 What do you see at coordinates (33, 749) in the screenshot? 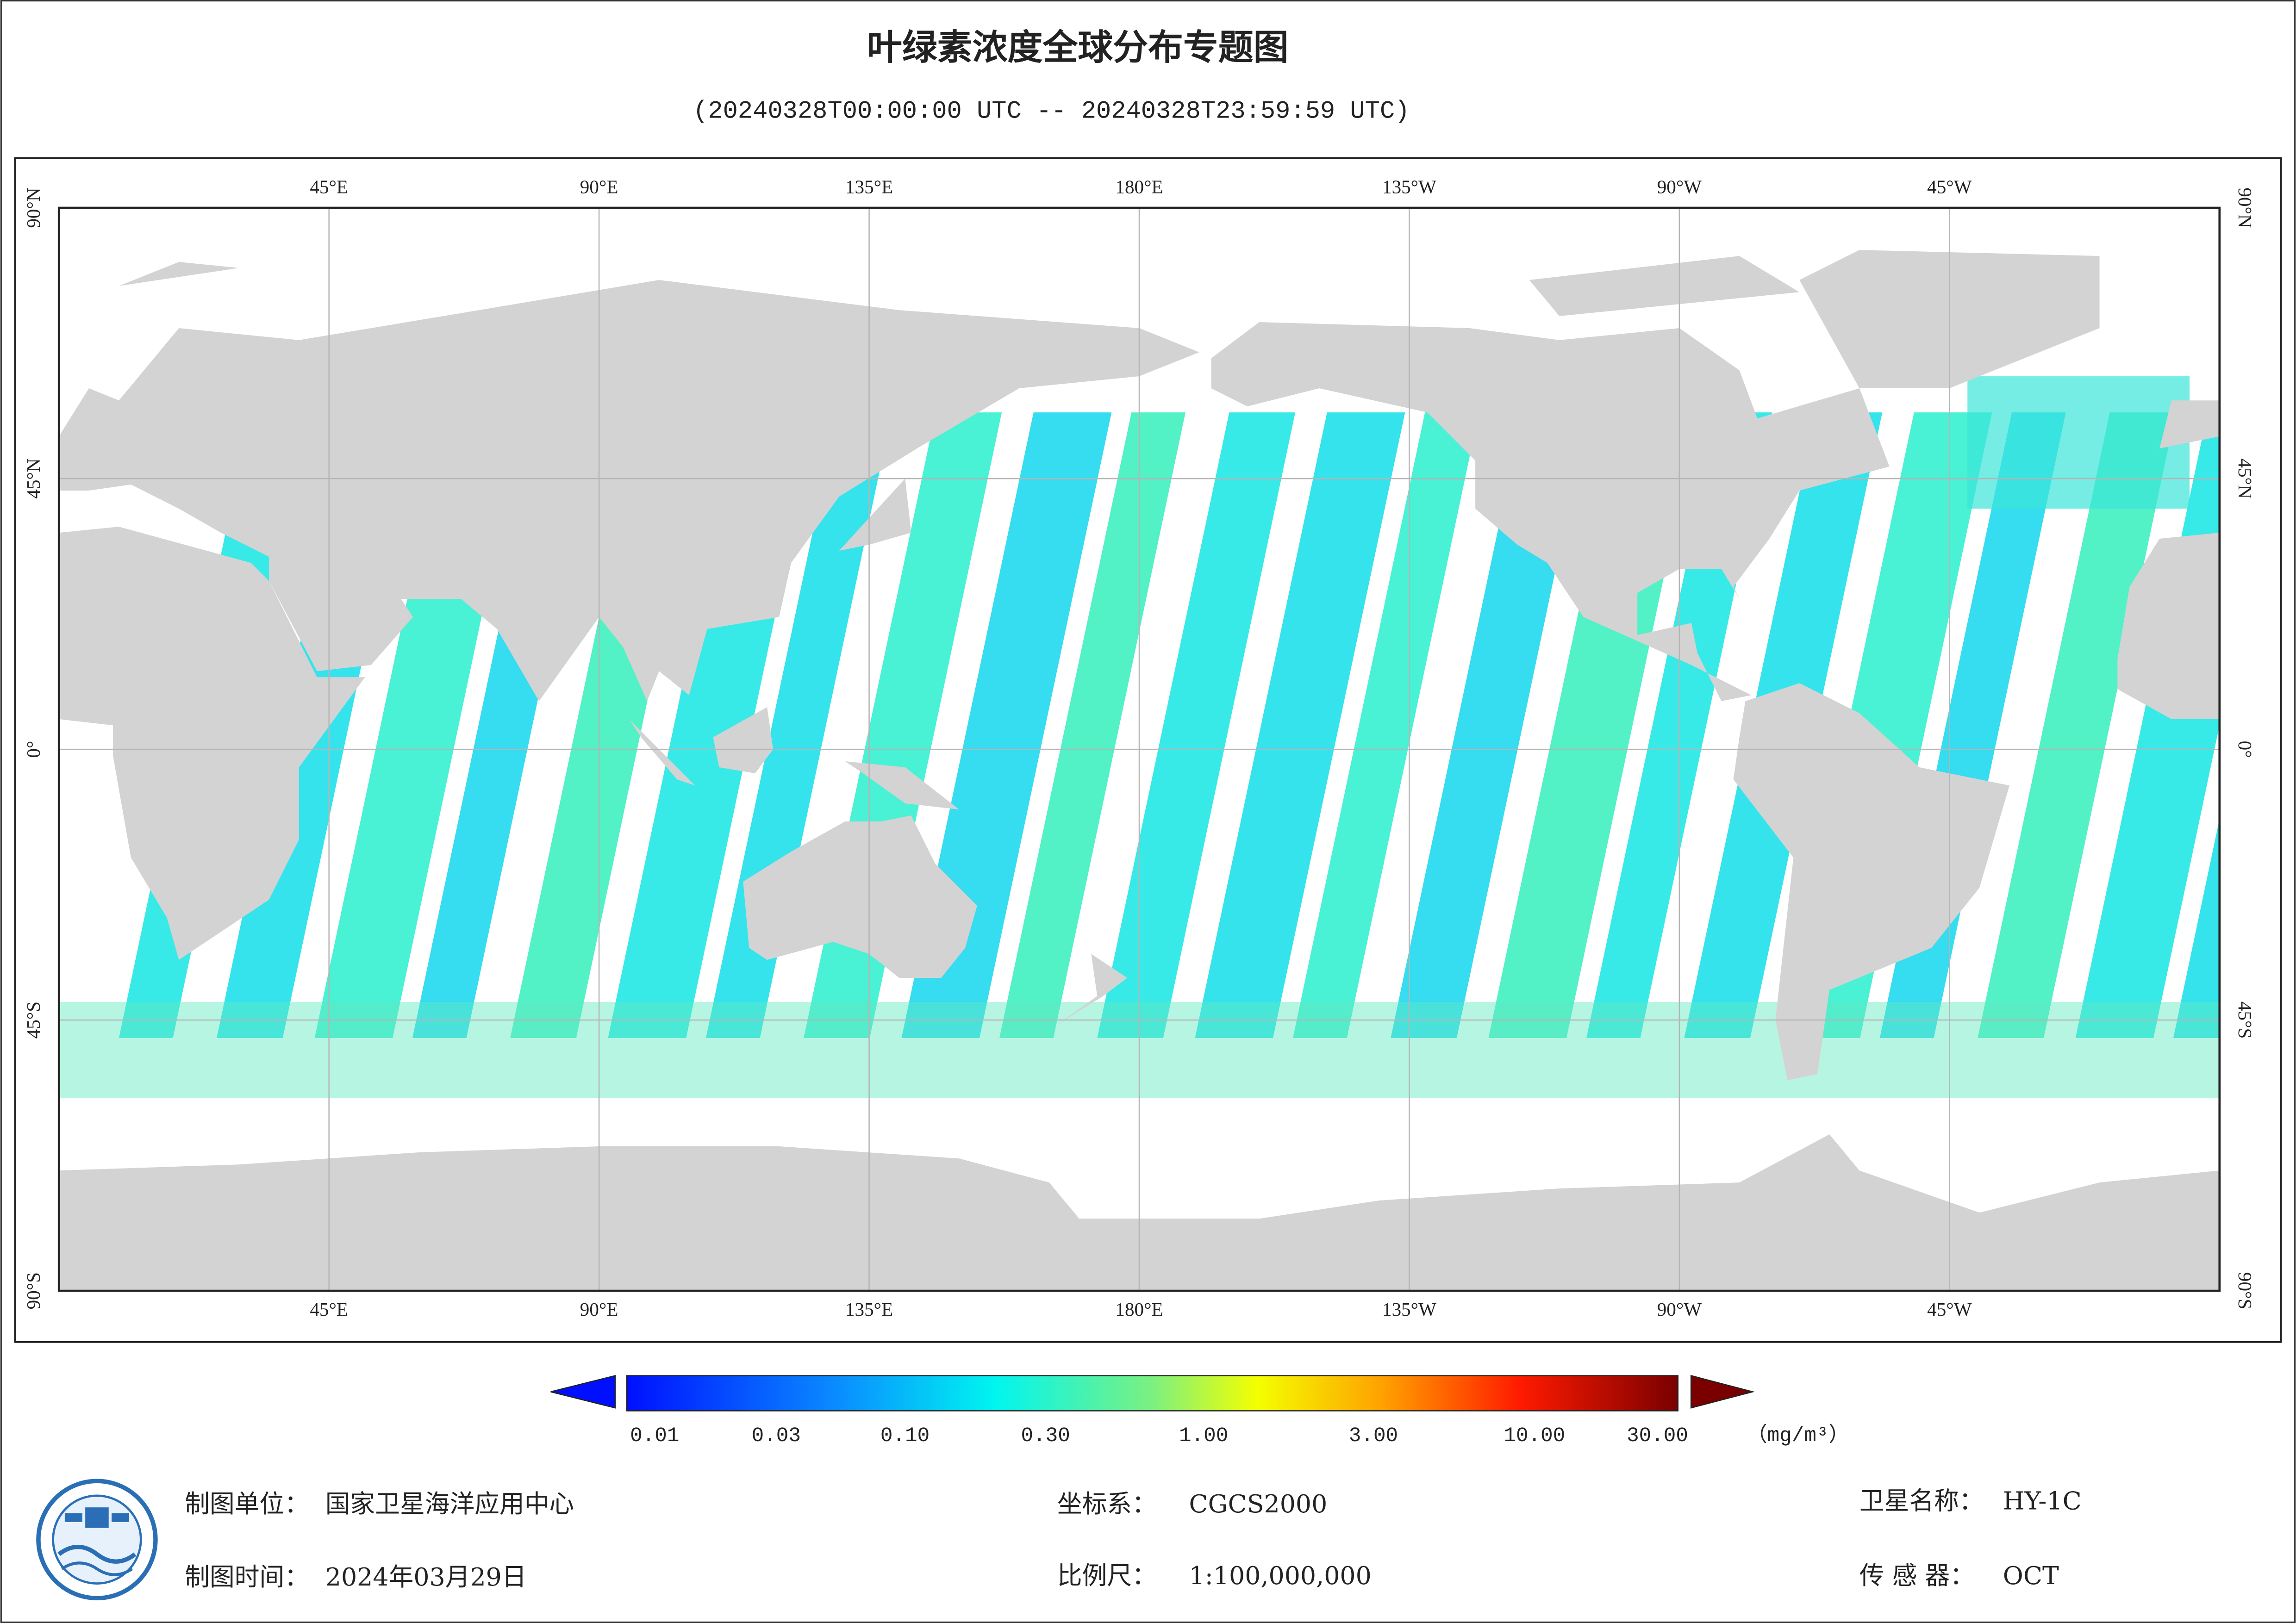
I see `lat-label-left: 0°` at bounding box center [33, 749].